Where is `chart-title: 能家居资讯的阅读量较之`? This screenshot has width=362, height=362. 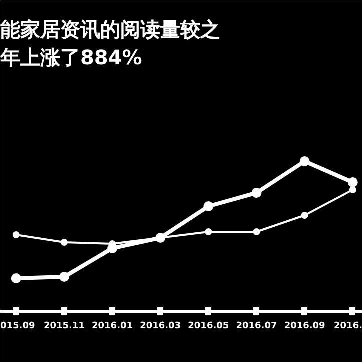
chart-title: 能家居资讯的阅读量较之 is located at coordinates (110, 30).